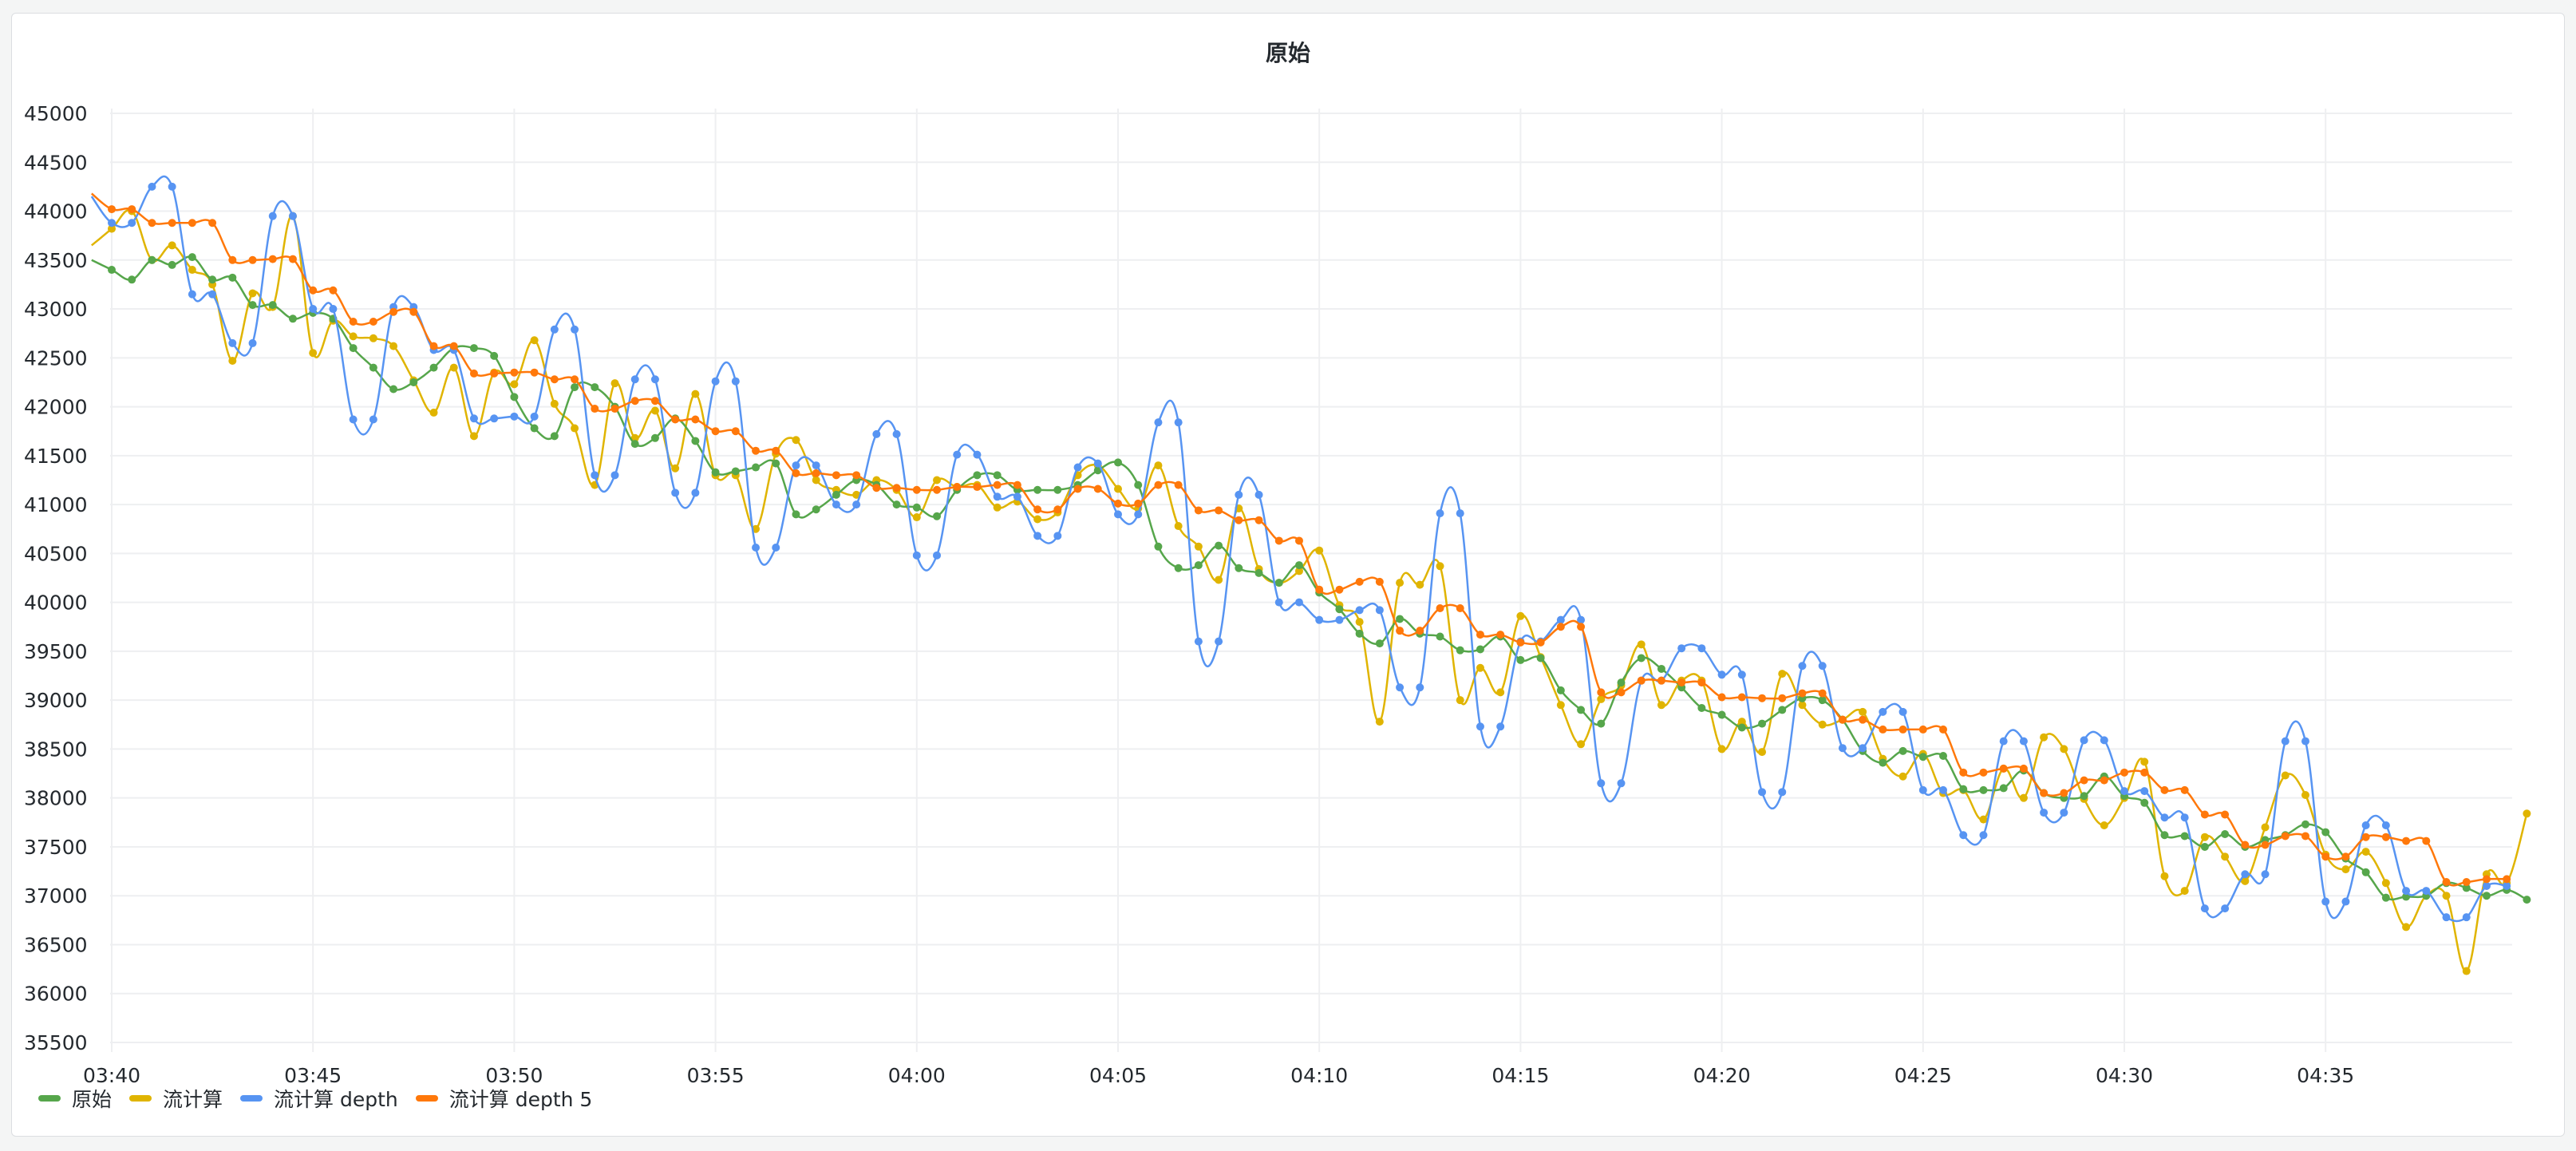  I want to click on y-tick-label: 38000, so click(56, 798).